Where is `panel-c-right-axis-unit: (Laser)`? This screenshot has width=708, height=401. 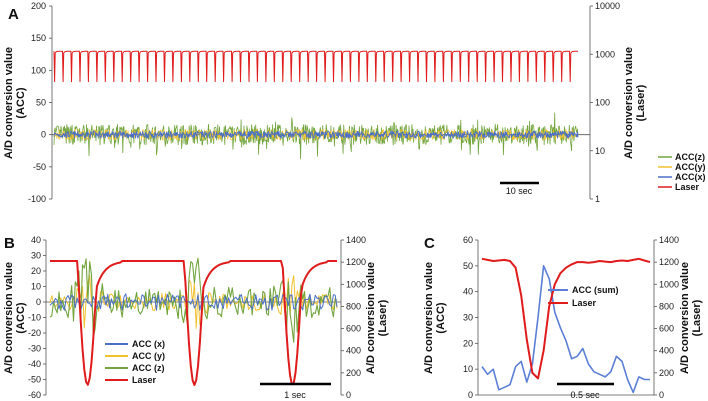 panel-c-right-axis-unit: (Laser) is located at coordinates (697, 317).